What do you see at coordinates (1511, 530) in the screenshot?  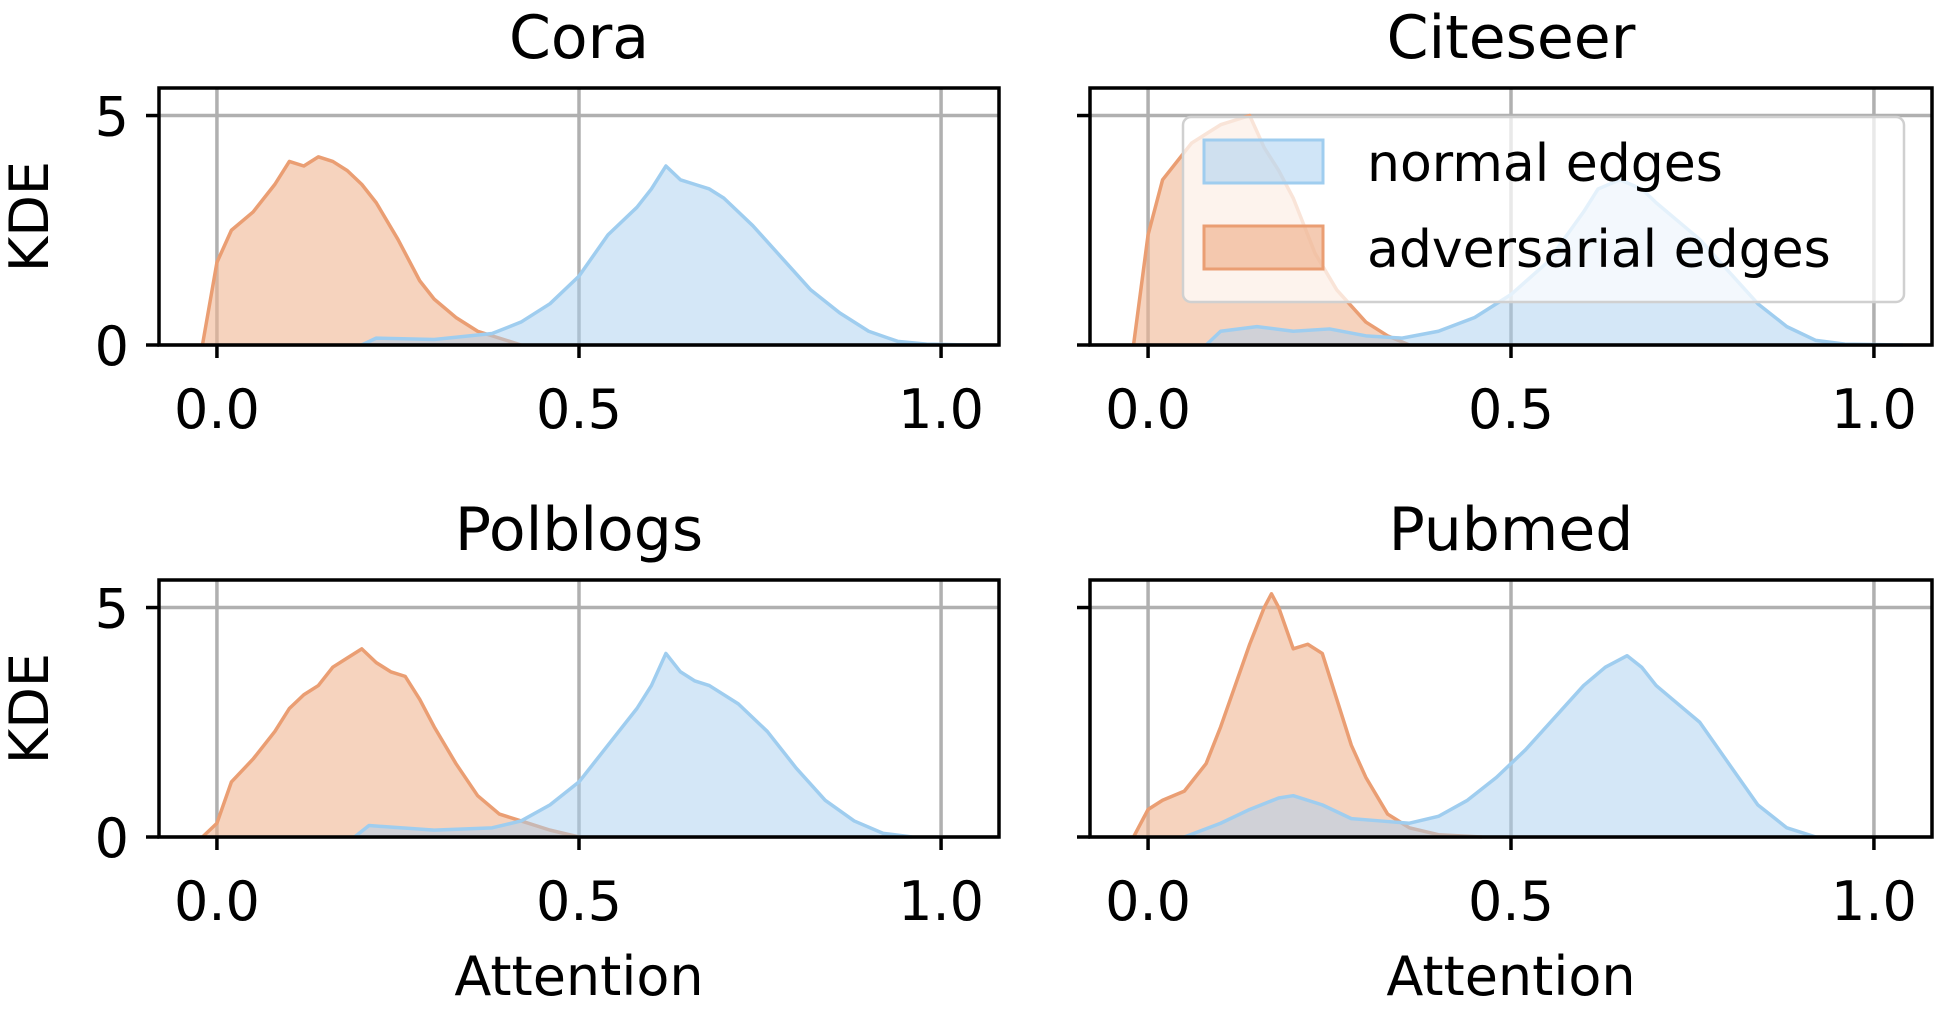 I see `panel-title: Pubmed` at bounding box center [1511, 530].